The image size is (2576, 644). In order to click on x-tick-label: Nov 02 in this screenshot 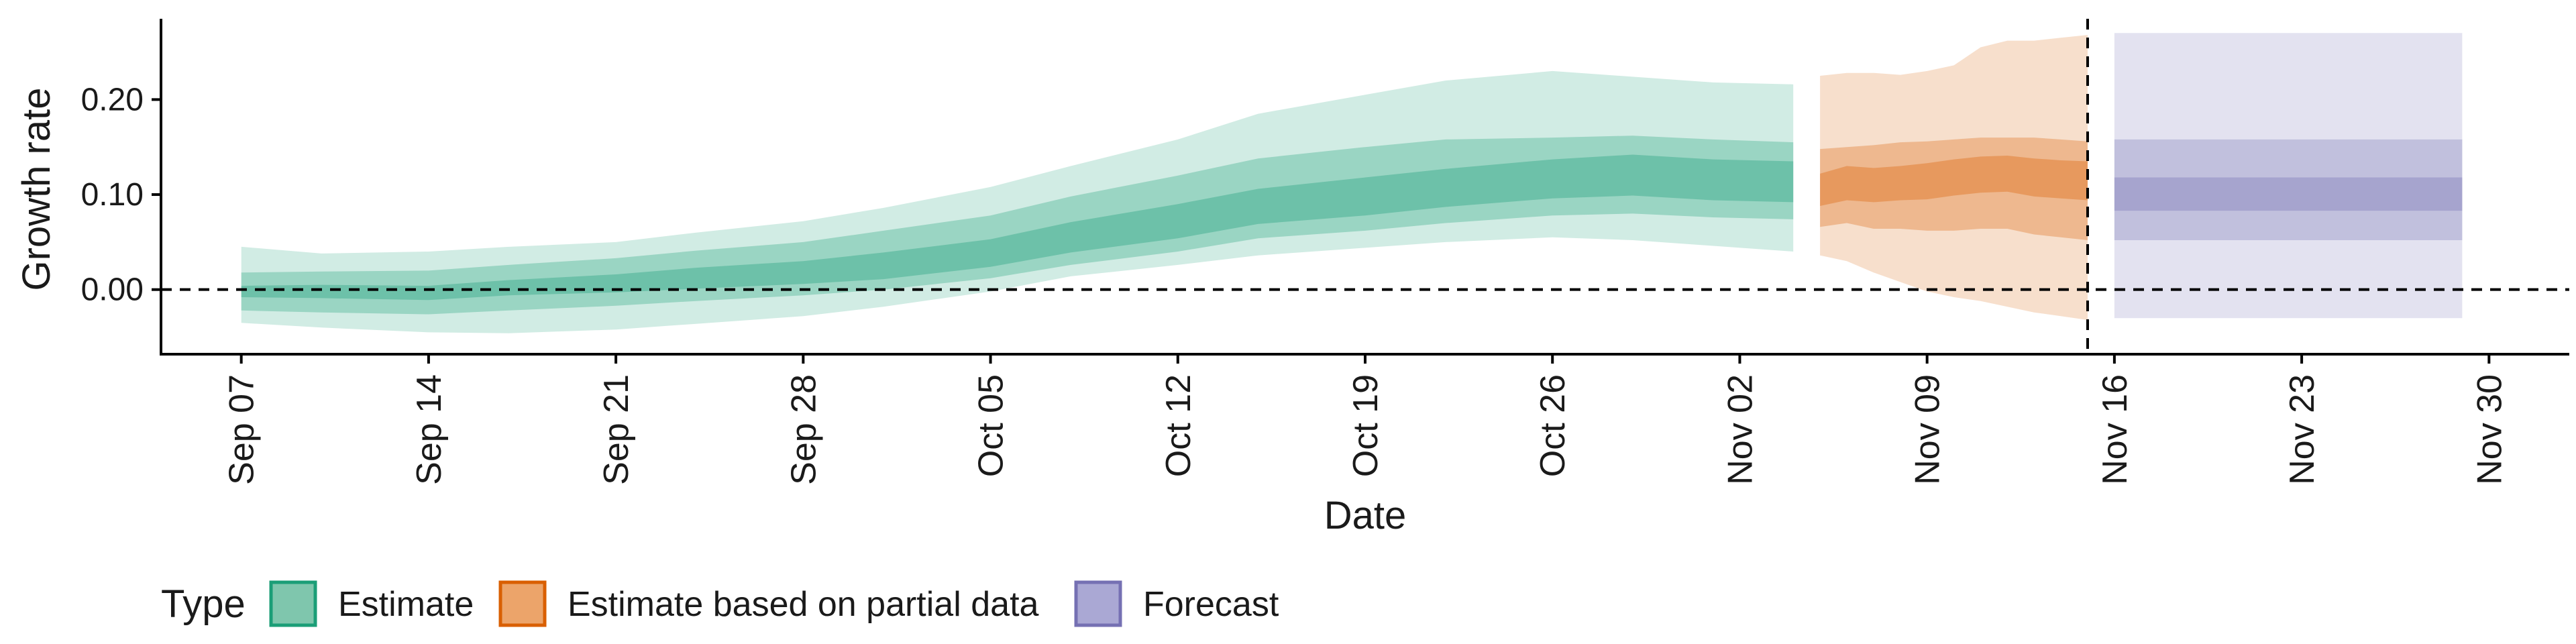, I will do `click(1740, 429)`.